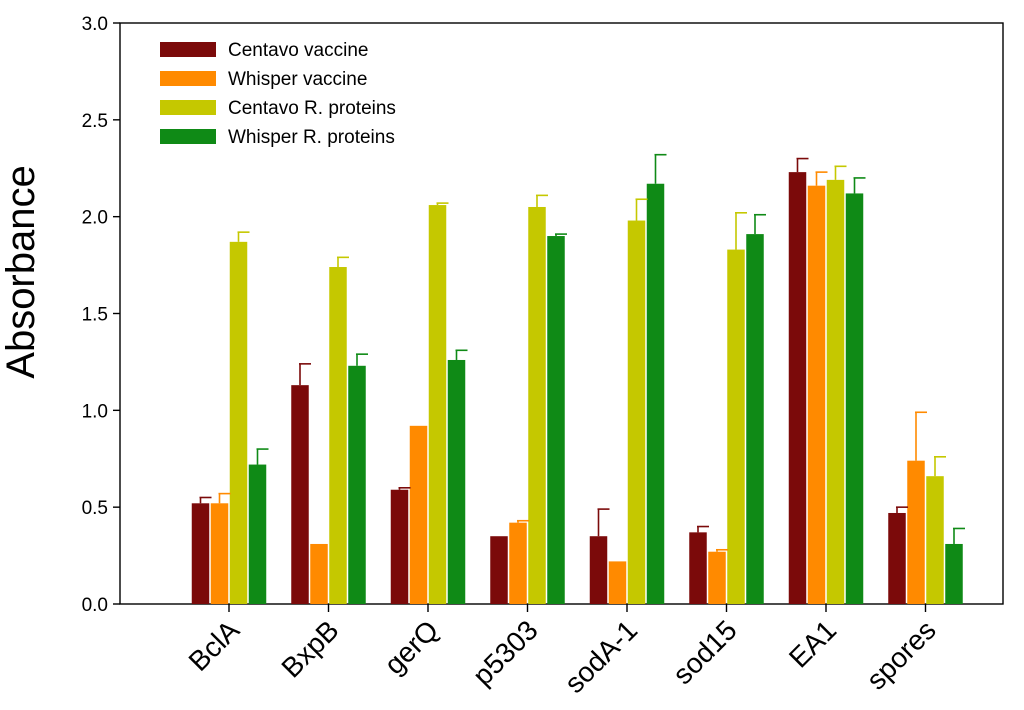  Describe the element at coordinates (95, 218) in the screenshot. I see `y-tick-label: 2.0` at that location.